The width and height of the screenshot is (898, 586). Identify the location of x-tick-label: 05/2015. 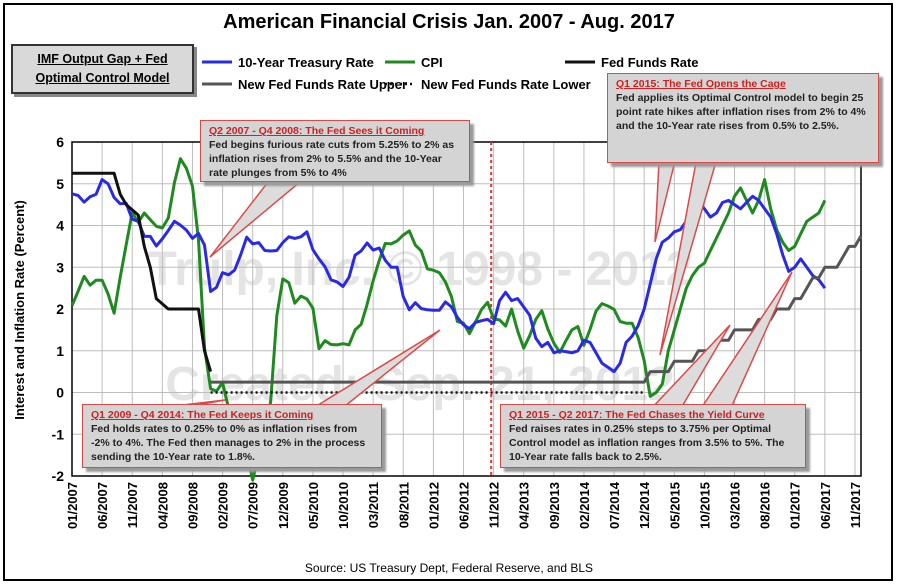
(674, 505).